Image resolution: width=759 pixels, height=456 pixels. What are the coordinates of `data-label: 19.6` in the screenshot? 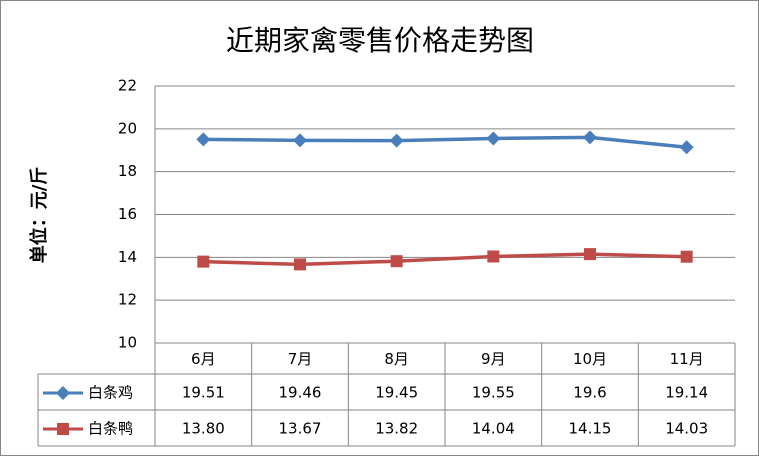 It's located at (589, 393).